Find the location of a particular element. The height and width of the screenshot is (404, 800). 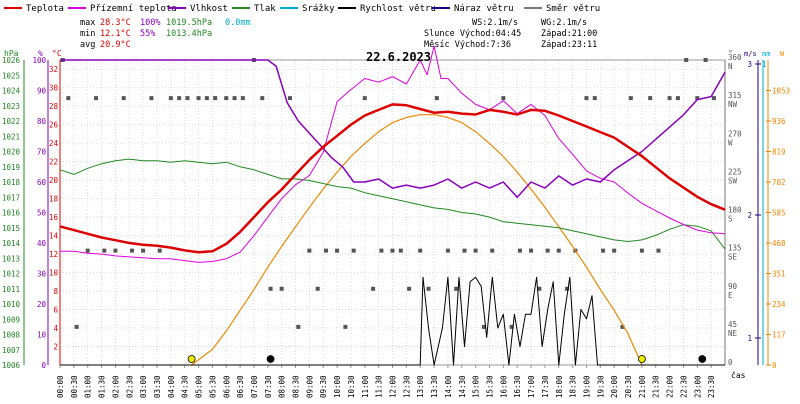

x-tick-label: 13:30 is located at coordinates (434, 386).